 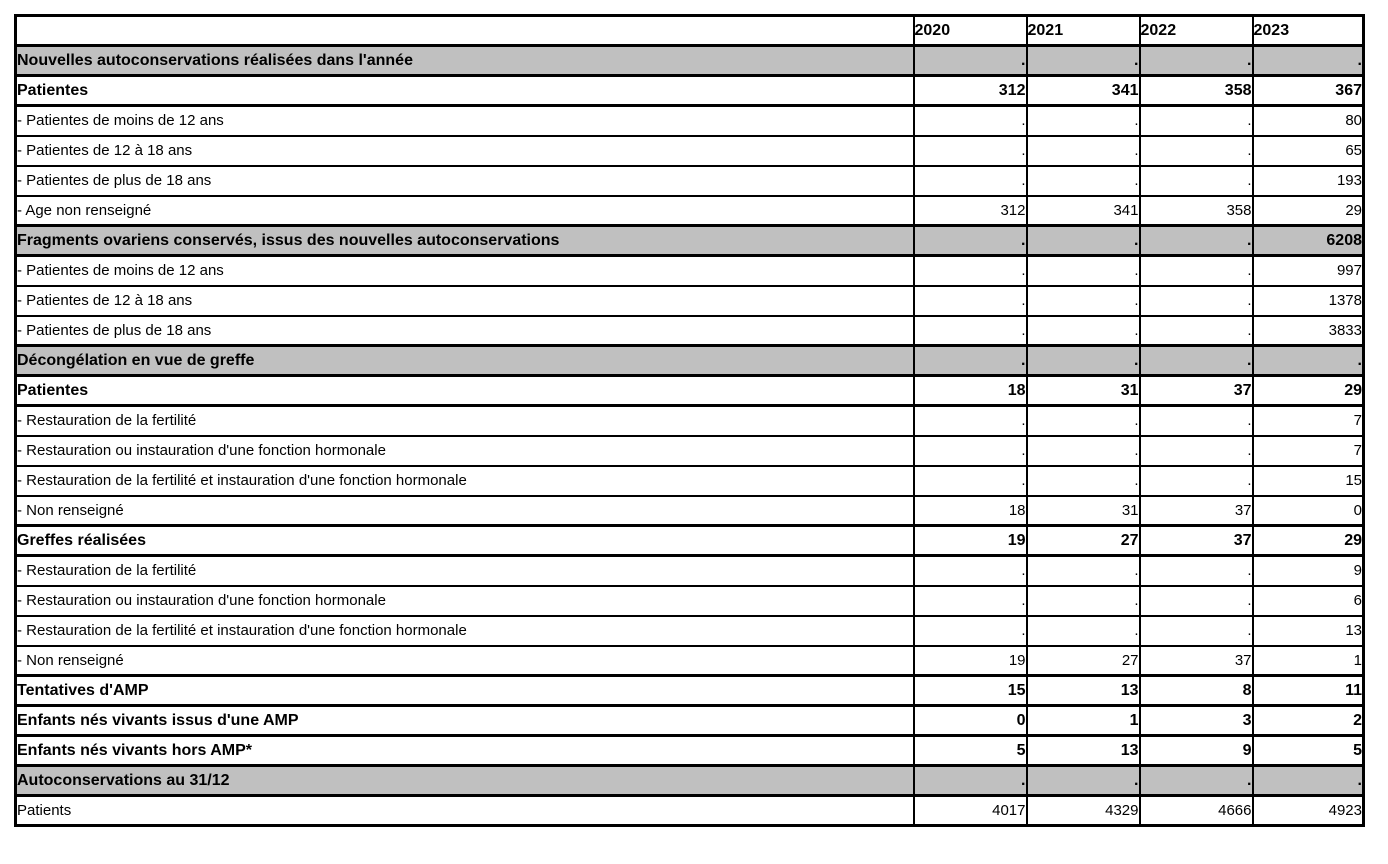 What do you see at coordinates (1196, 810) in the screenshot?
I see `value-cell: 4666` at bounding box center [1196, 810].